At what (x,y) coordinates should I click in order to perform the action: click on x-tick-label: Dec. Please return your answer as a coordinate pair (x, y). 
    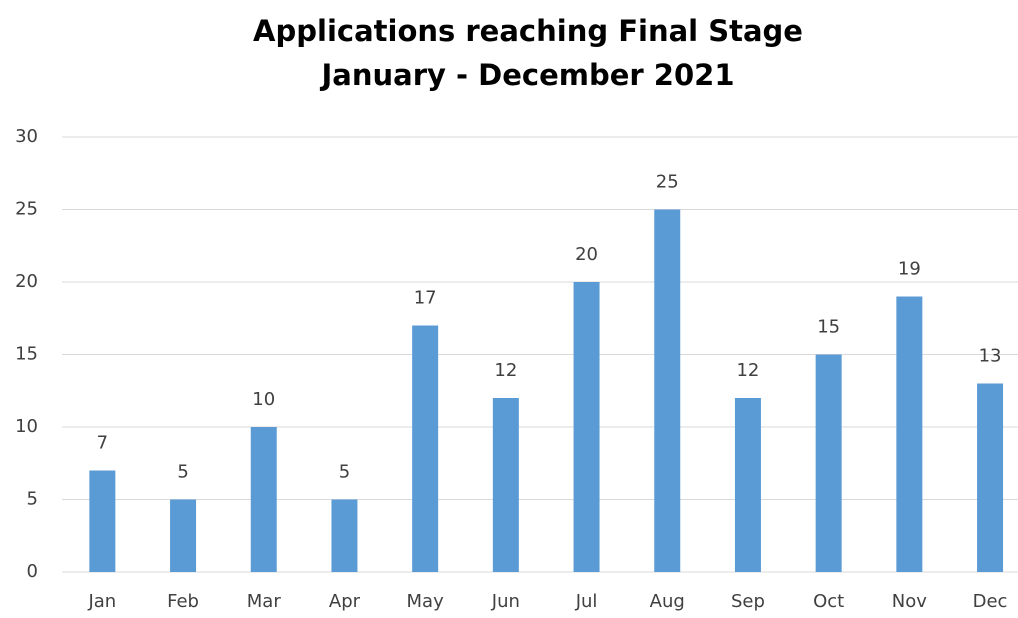
    Looking at the image, I should click on (990, 601).